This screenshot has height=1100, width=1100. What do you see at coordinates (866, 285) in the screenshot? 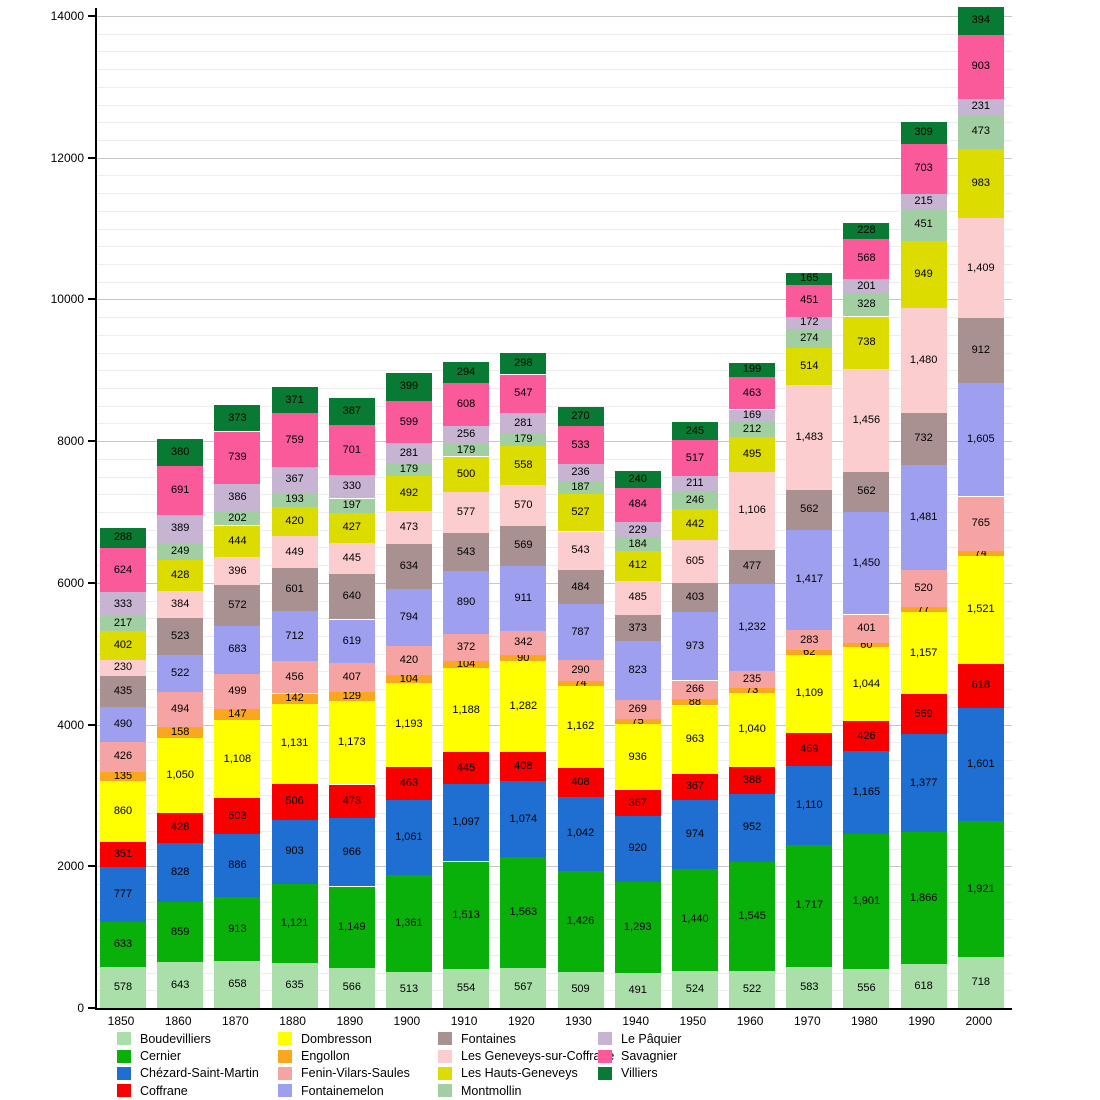
I see `bar-segment-value: 201` at bounding box center [866, 285].